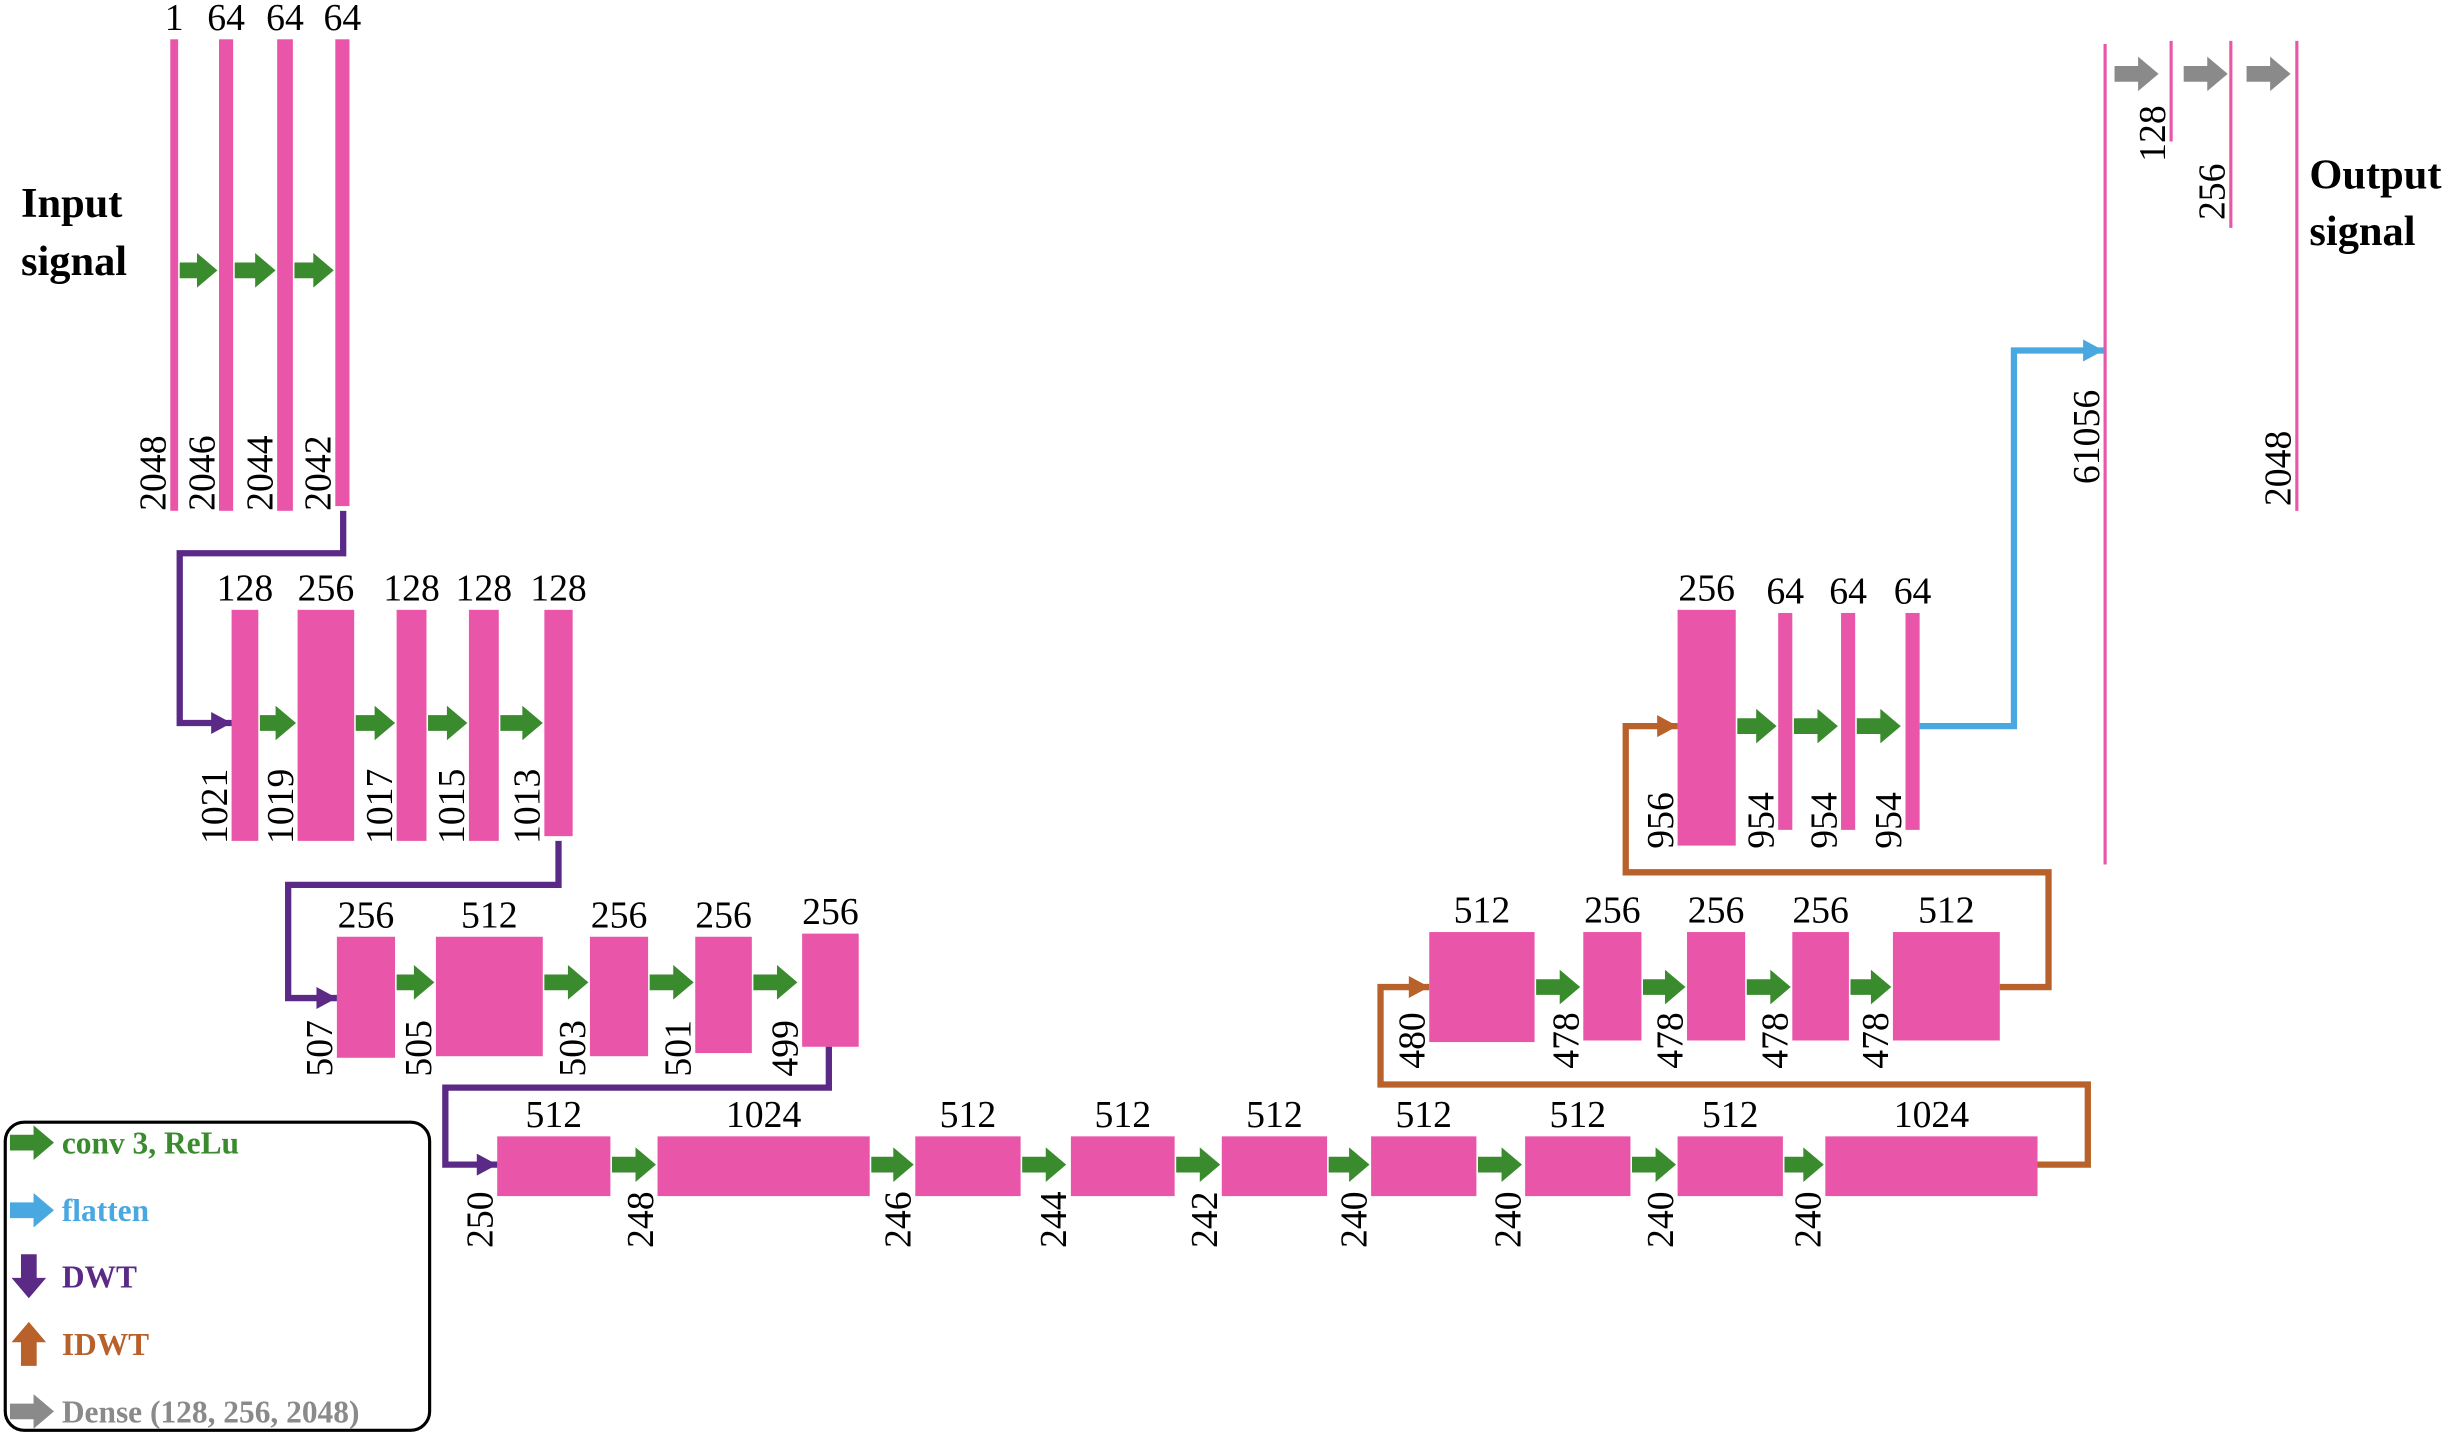 This screenshot has width=2464, height=1435. What do you see at coordinates (2279, 468) in the screenshot?
I see `dense-label: 2048` at bounding box center [2279, 468].